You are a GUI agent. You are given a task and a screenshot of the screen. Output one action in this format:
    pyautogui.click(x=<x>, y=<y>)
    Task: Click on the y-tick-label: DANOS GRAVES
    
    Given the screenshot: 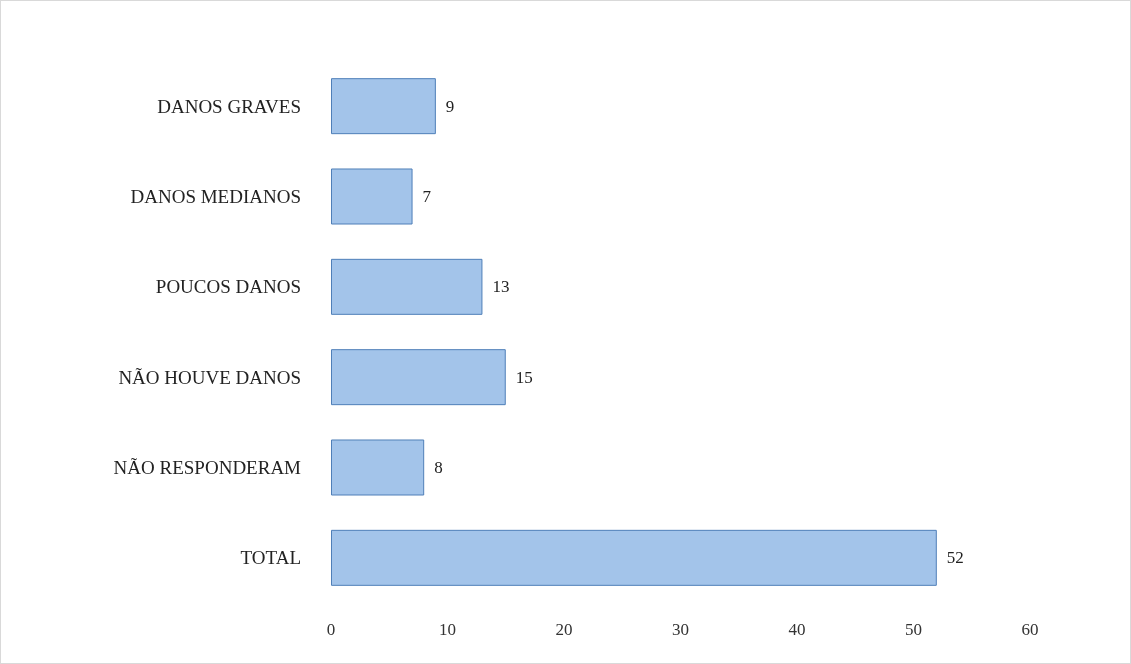 What is the action you would take?
    pyautogui.click(x=229, y=106)
    